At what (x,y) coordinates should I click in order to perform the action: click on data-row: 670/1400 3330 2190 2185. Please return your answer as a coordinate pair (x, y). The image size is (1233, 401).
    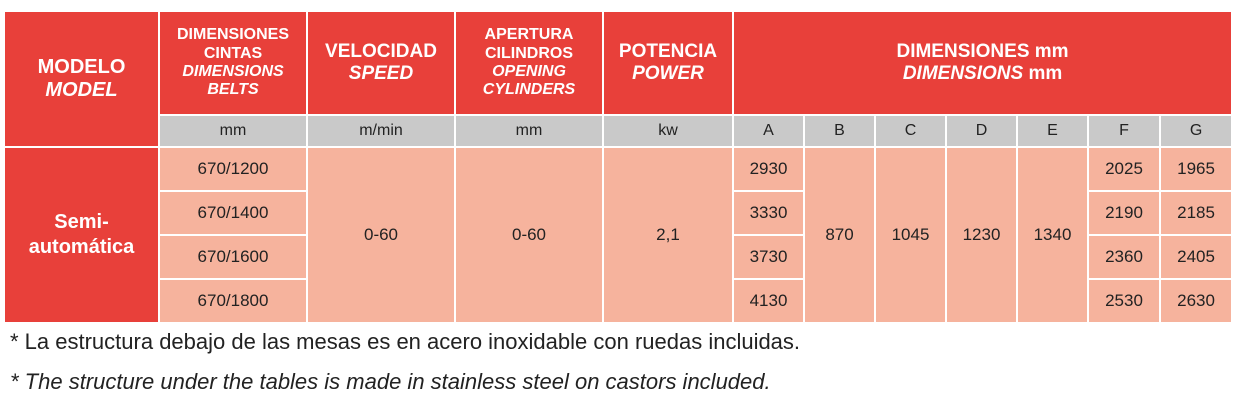
    Looking at the image, I should click on (618, 213).